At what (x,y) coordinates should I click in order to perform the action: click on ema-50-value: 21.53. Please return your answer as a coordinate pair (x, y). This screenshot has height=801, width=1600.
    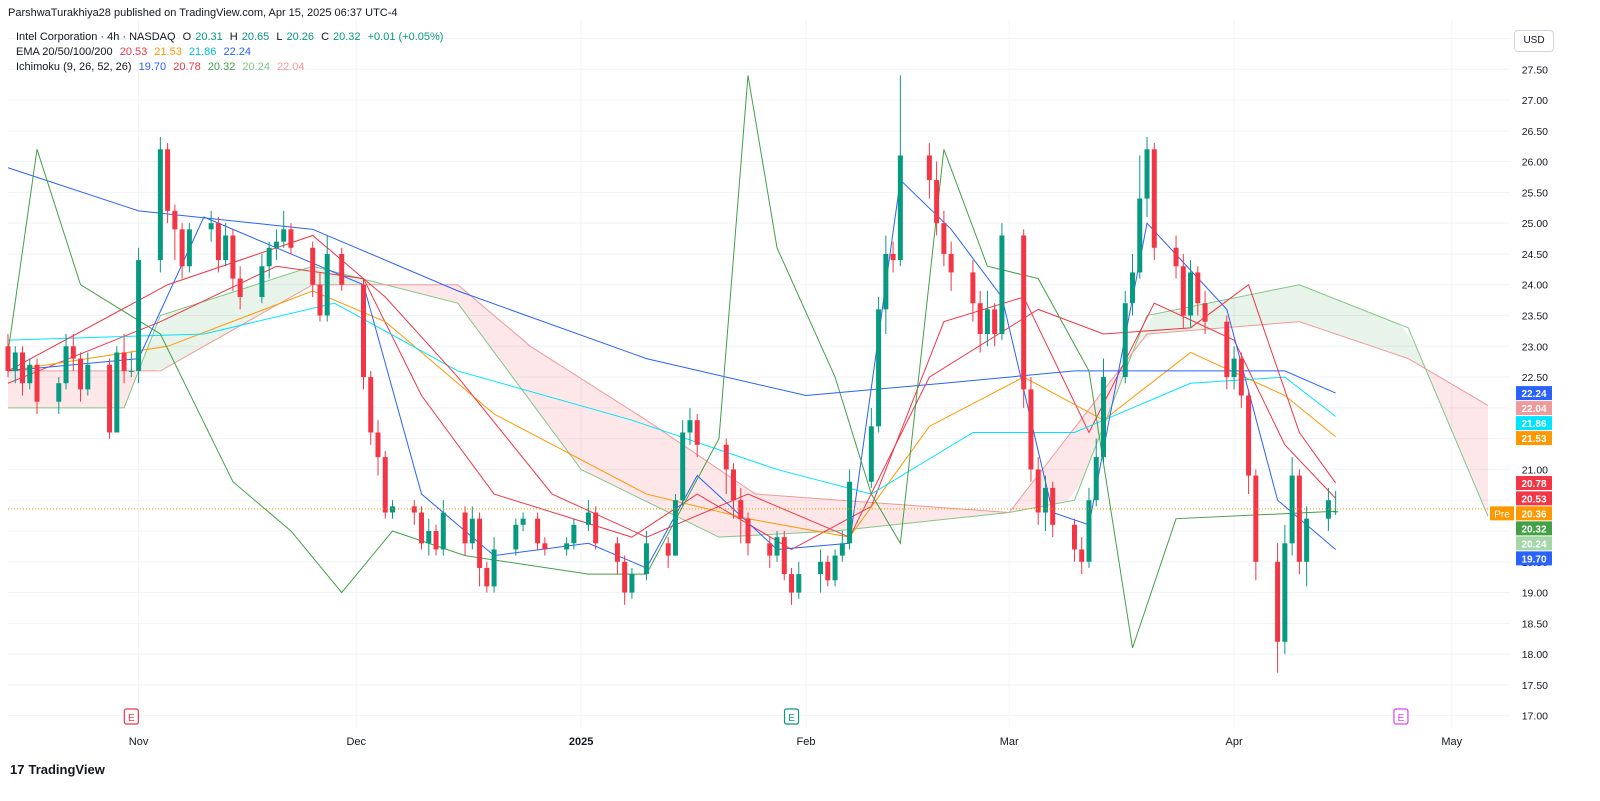
    Looking at the image, I should click on (168, 52).